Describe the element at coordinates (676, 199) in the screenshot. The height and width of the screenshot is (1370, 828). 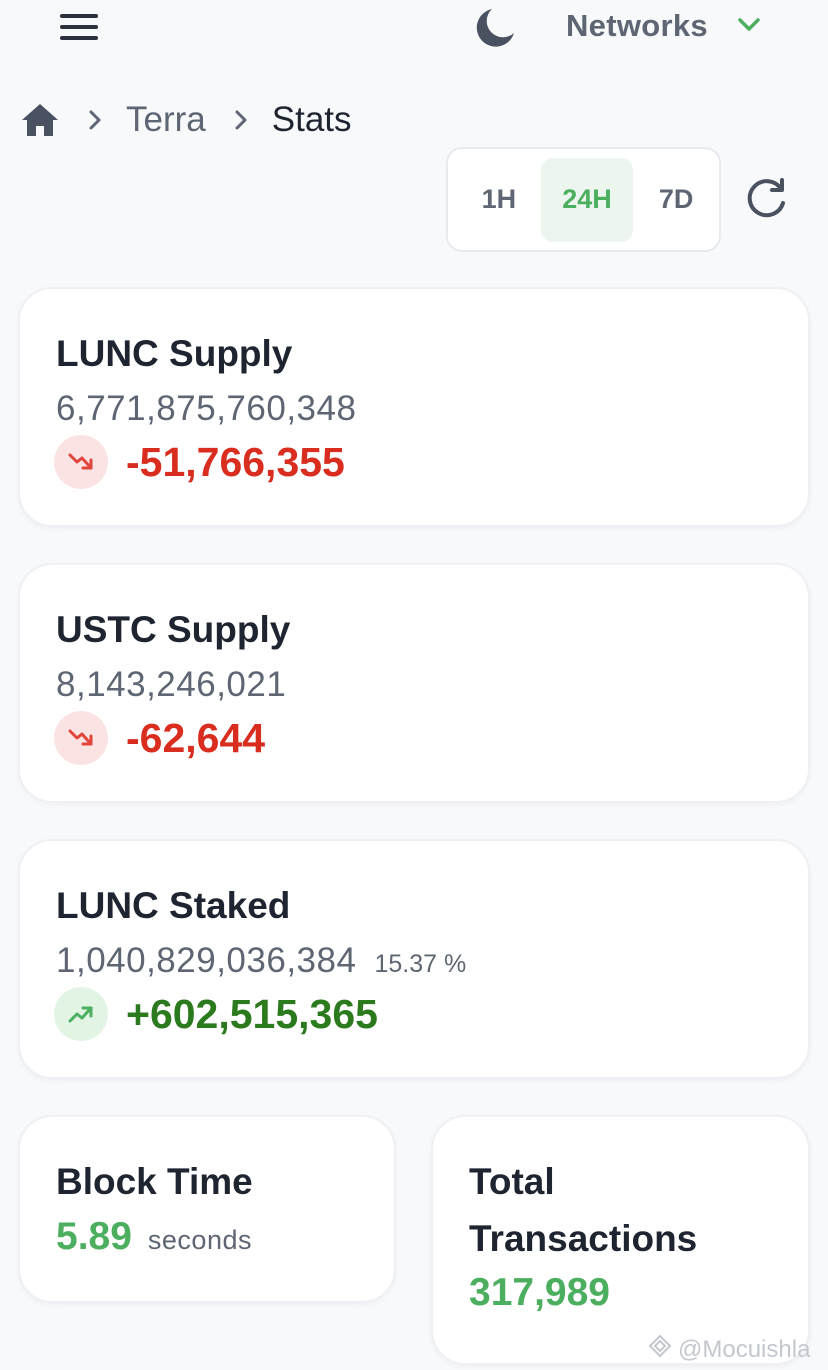
I see `timeframe-7d-button: 7D` at that location.